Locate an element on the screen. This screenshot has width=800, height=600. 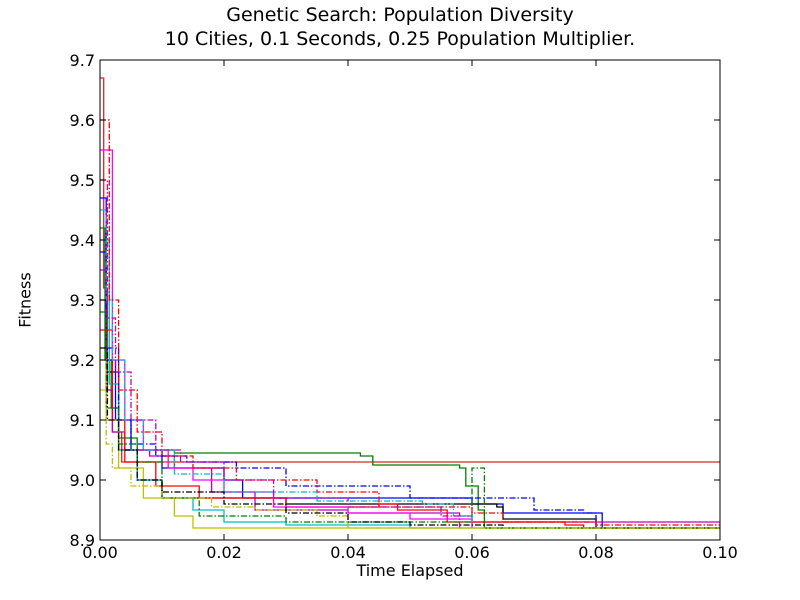
x-tick-label: 0.00 is located at coordinates (100, 552).